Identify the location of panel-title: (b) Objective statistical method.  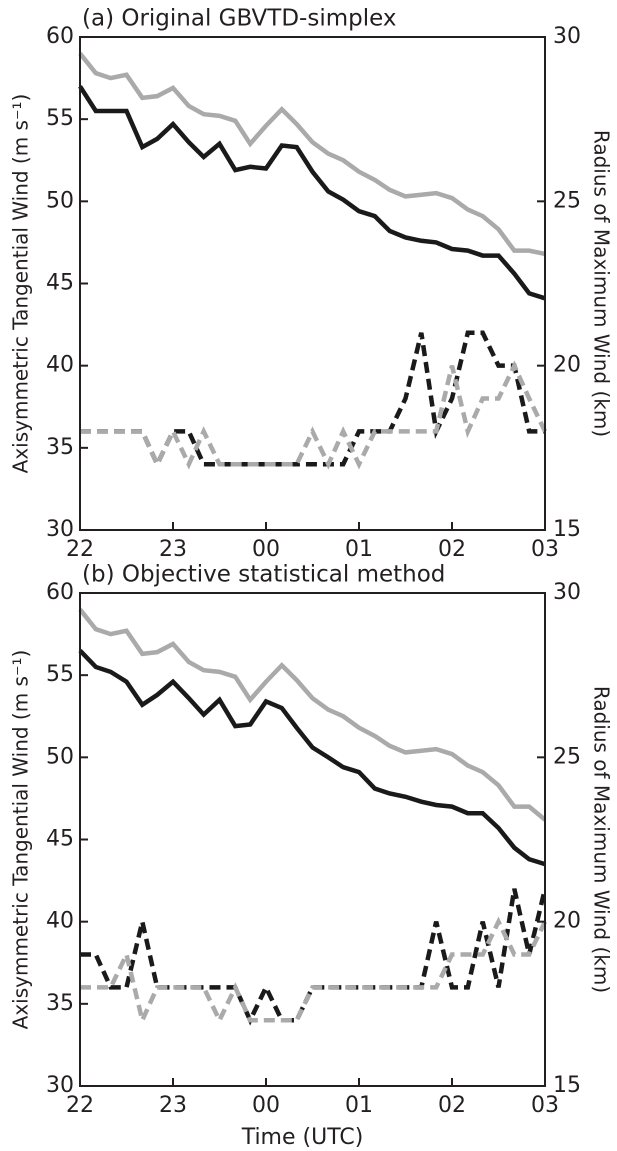
(263, 575).